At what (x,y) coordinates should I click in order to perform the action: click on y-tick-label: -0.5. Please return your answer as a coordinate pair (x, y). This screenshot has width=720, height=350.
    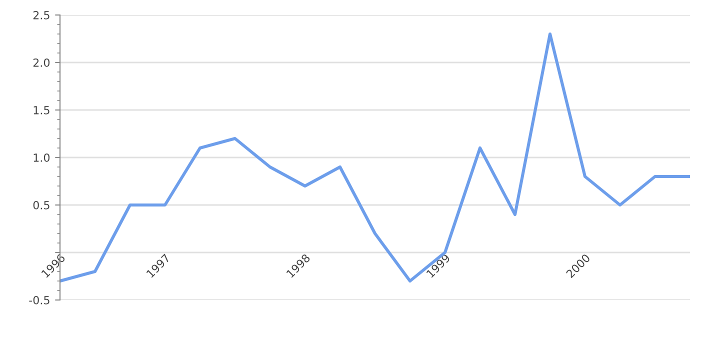
    Looking at the image, I should click on (39, 300).